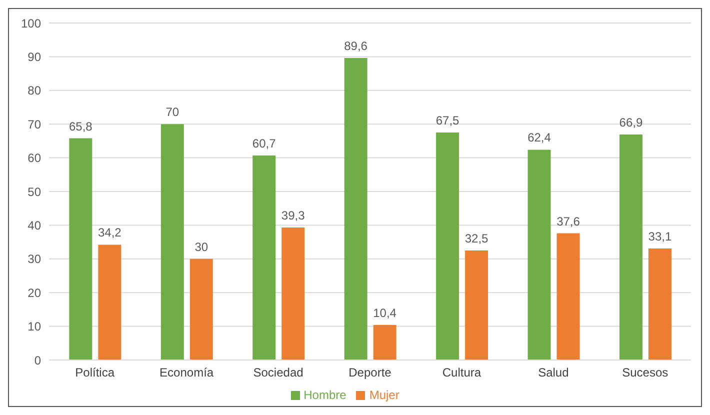 Image resolution: width=710 pixels, height=415 pixels. I want to click on data-label: 30, so click(201, 247).